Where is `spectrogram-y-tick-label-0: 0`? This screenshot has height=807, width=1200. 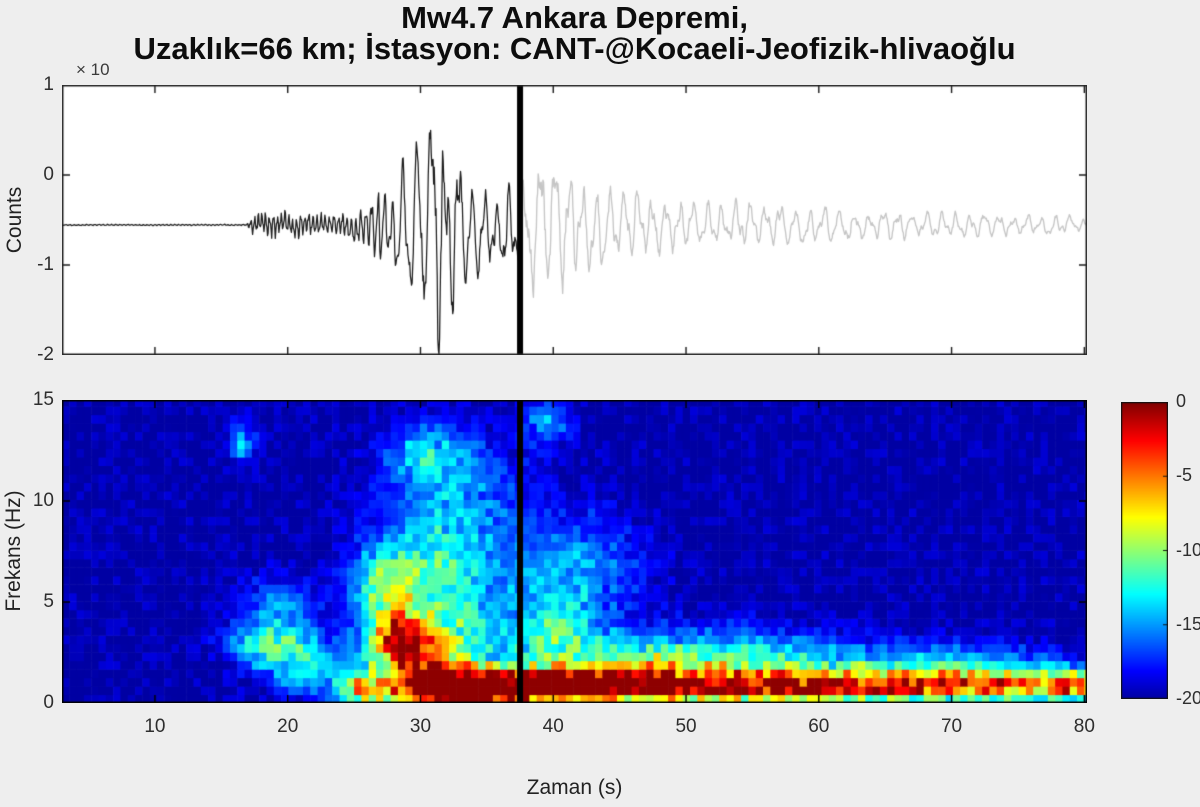
spectrogram-y-tick-label-0: 0 is located at coordinates (48, 702).